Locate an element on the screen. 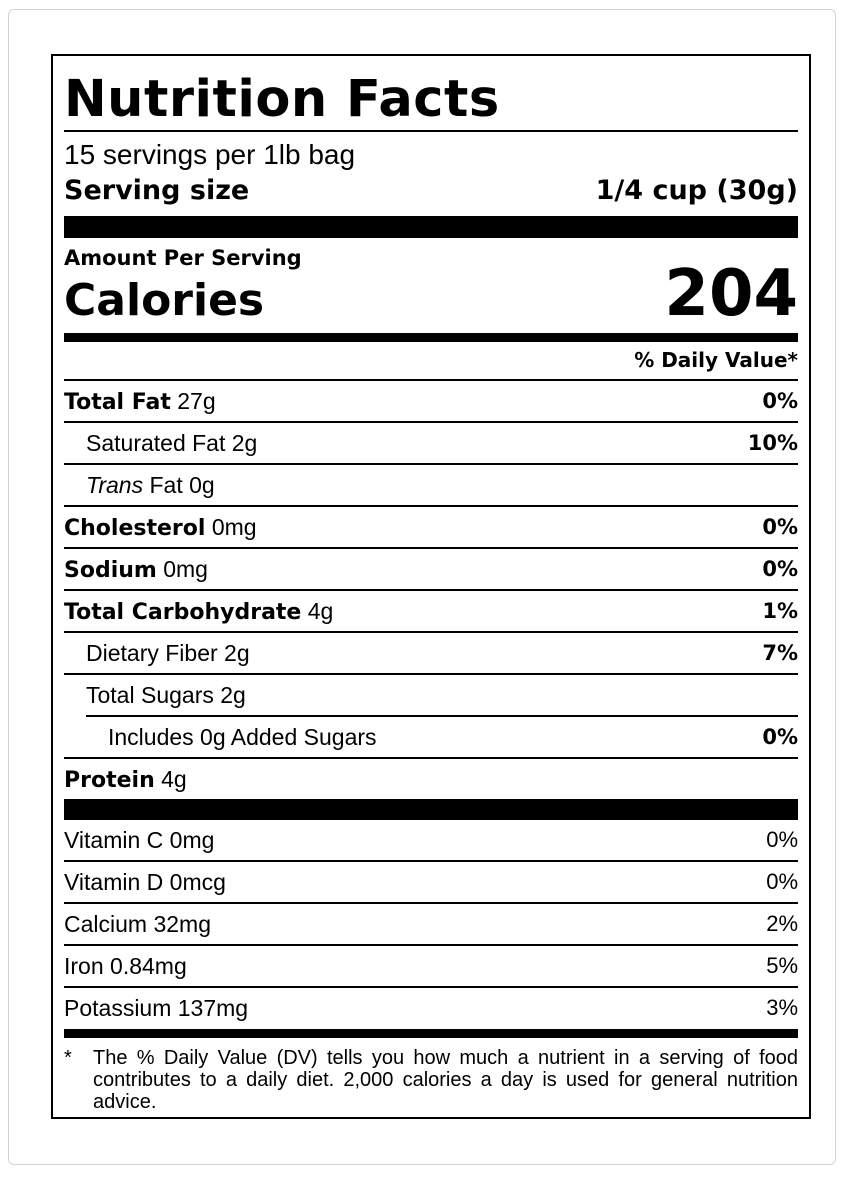 The width and height of the screenshot is (850, 1177). nutrient-row-saturated-fat: Saturated Fat 2g 10% is located at coordinates (431, 442).